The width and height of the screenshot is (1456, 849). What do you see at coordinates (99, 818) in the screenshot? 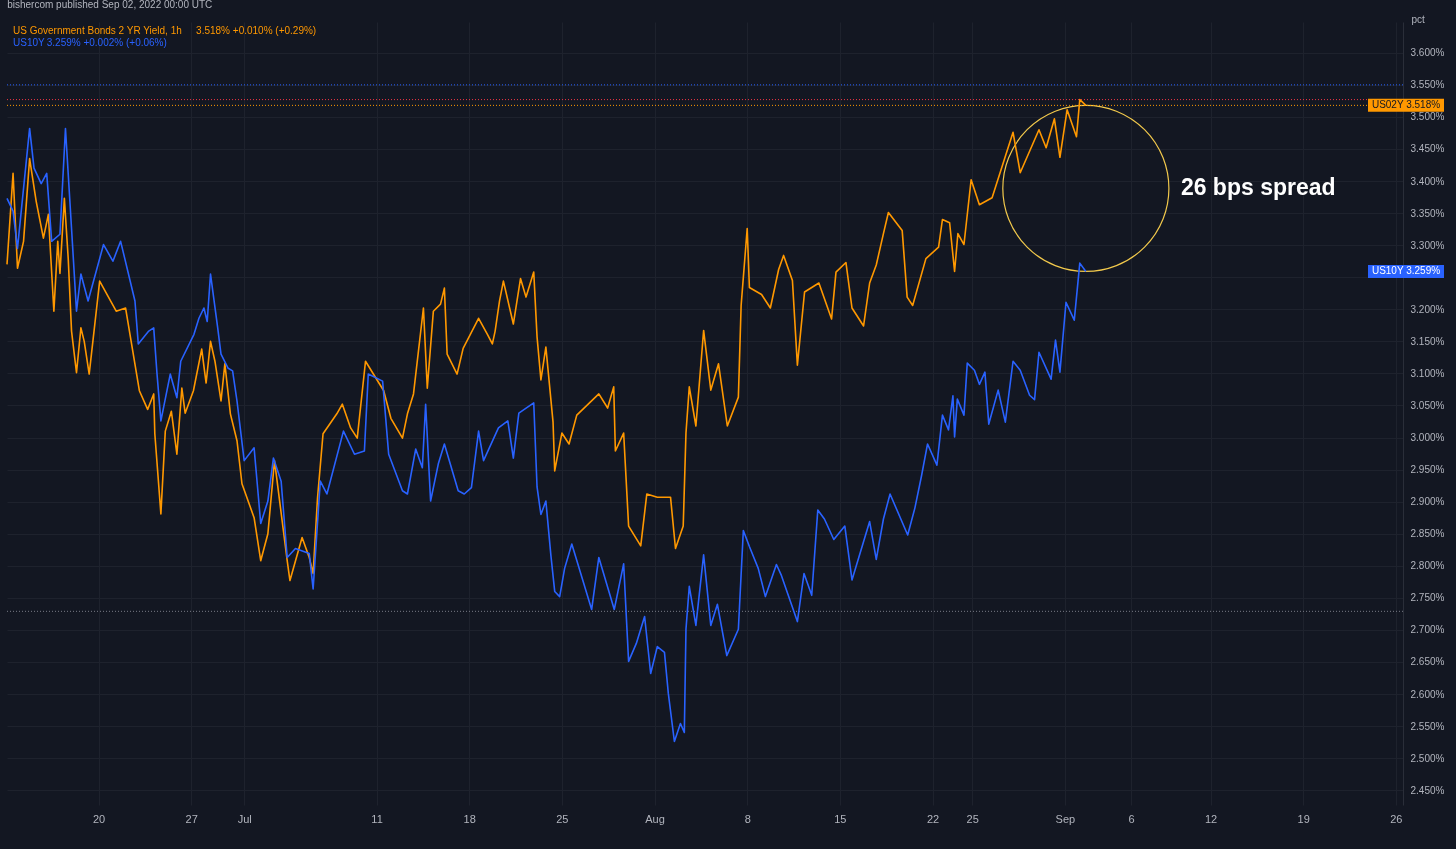
I see `x-tick-label: 20` at bounding box center [99, 818].